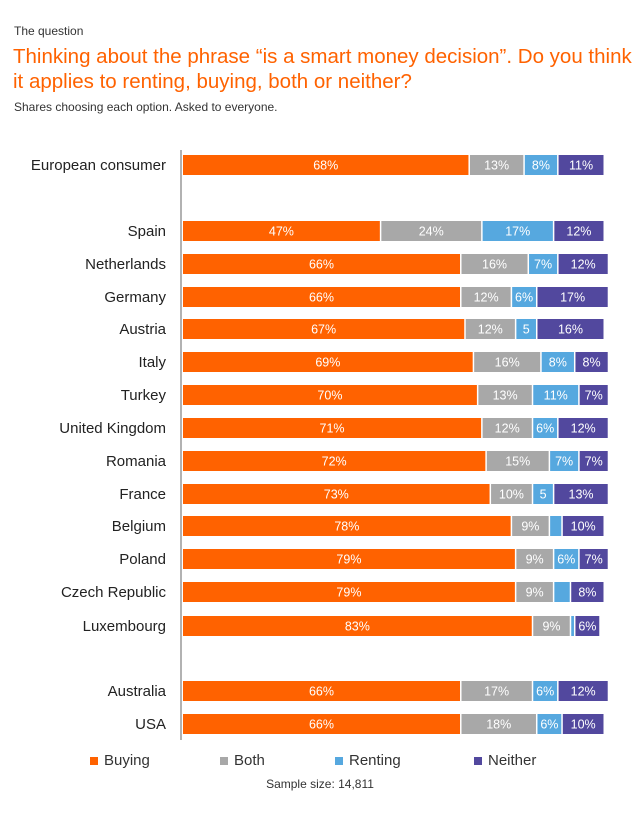 This screenshot has height=836, width=640. I want to click on data-label: 83%, so click(357, 627).